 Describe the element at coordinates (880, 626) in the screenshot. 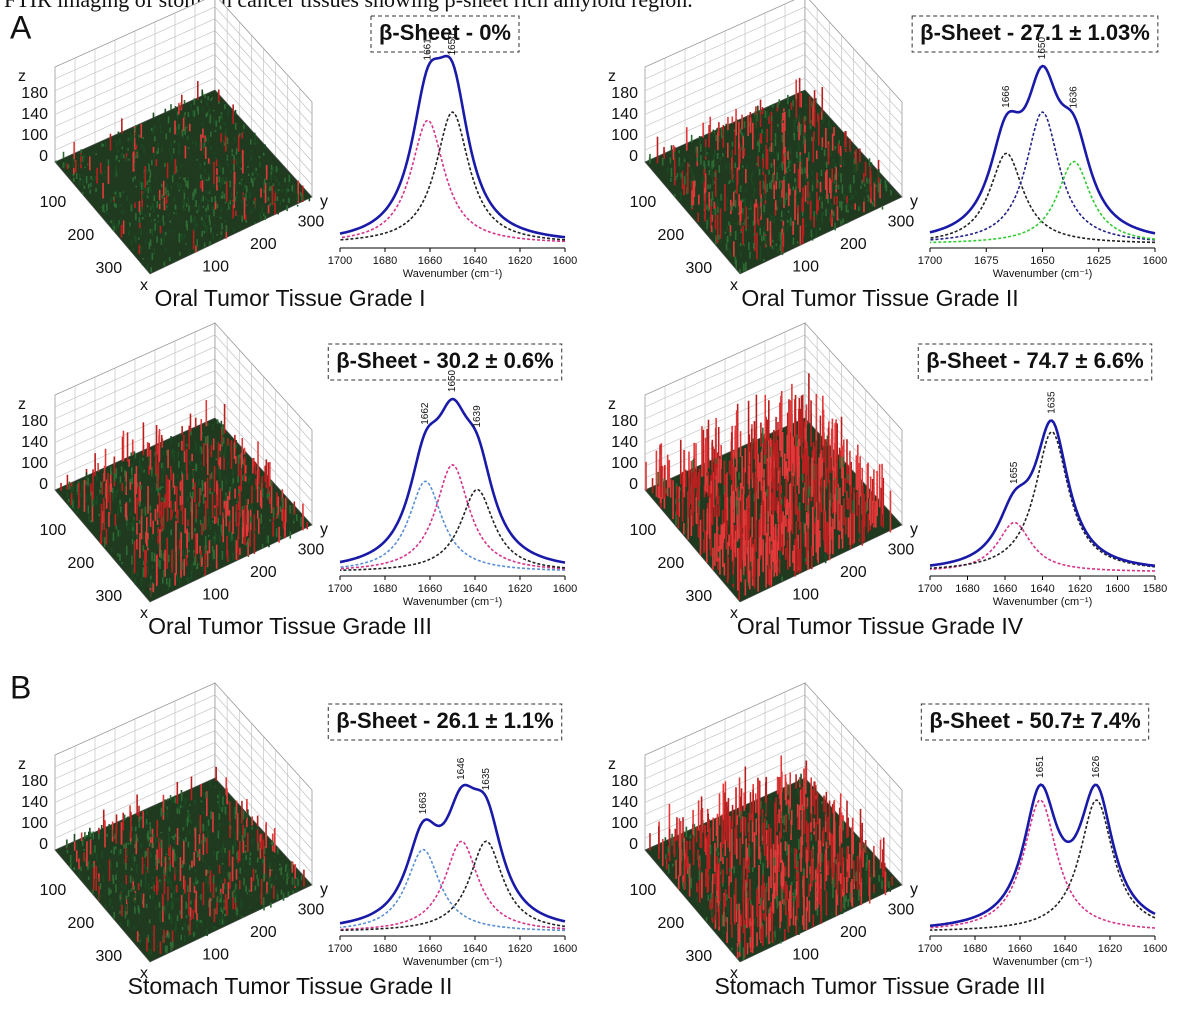

I see `panel-title: Oral Tumor Tissue Grade IV` at that location.